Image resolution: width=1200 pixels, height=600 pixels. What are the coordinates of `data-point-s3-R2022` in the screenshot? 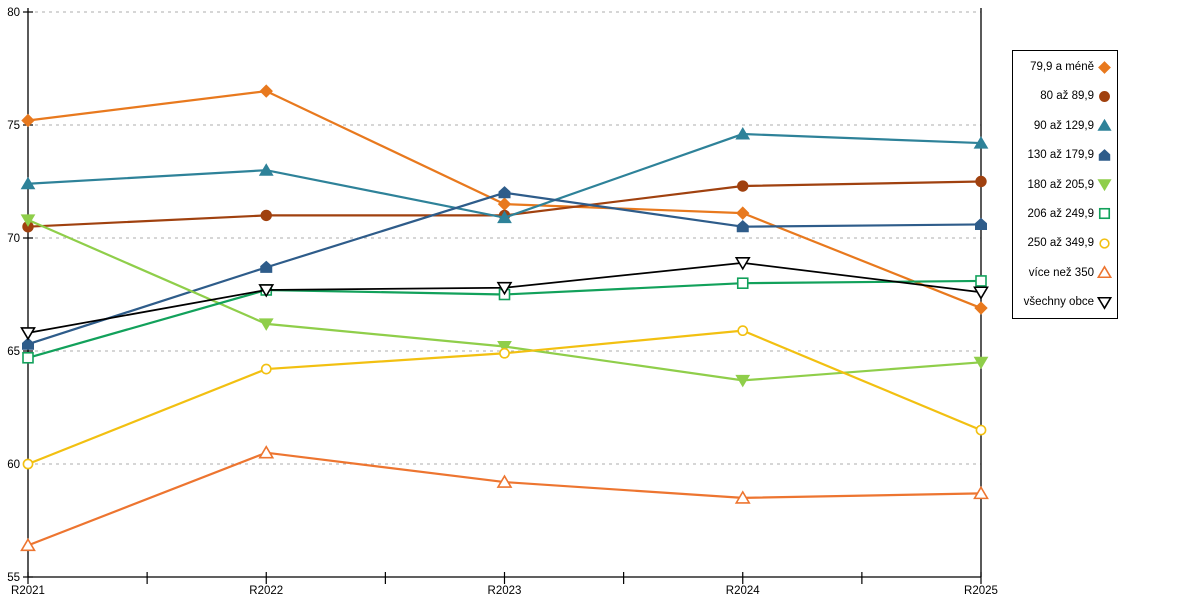 It's located at (266, 169).